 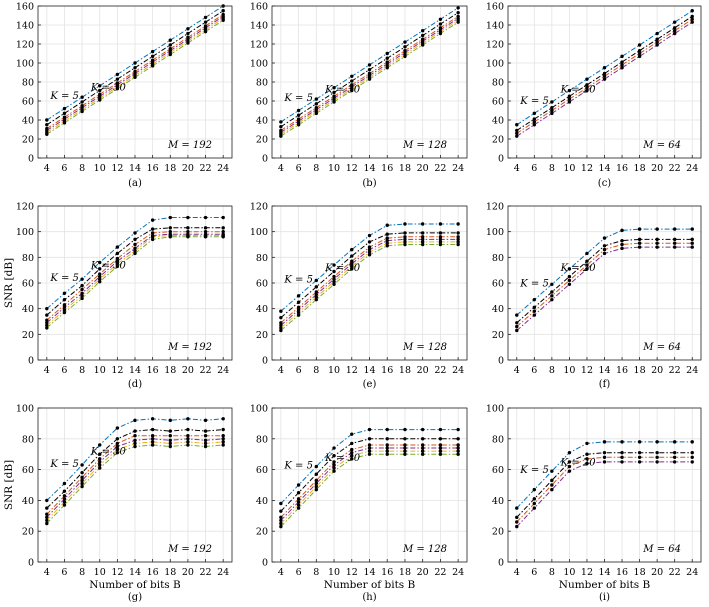 What do you see at coordinates (578, 90) in the screenshot?
I see `annotation-k-high: K = 20` at bounding box center [578, 90].